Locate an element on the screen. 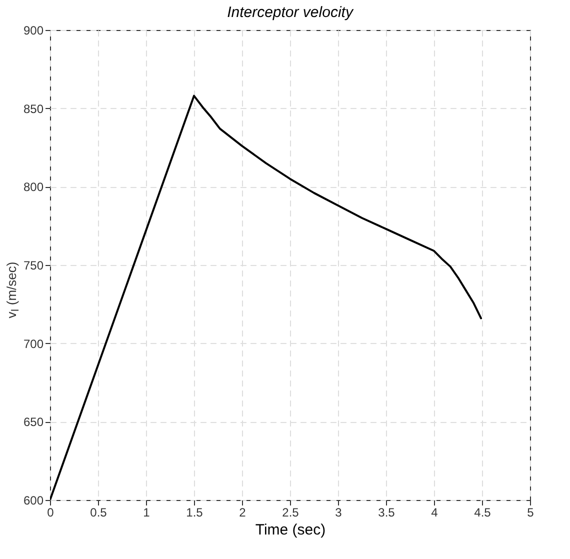 This screenshot has width=570, height=559. x-tick-label: 1.5 is located at coordinates (195, 513).